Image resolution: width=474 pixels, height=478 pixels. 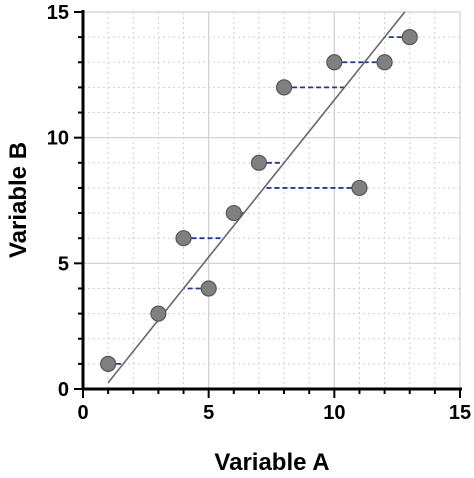 What do you see at coordinates (63, 264) in the screenshot?
I see `y-tick-label: 5` at bounding box center [63, 264].